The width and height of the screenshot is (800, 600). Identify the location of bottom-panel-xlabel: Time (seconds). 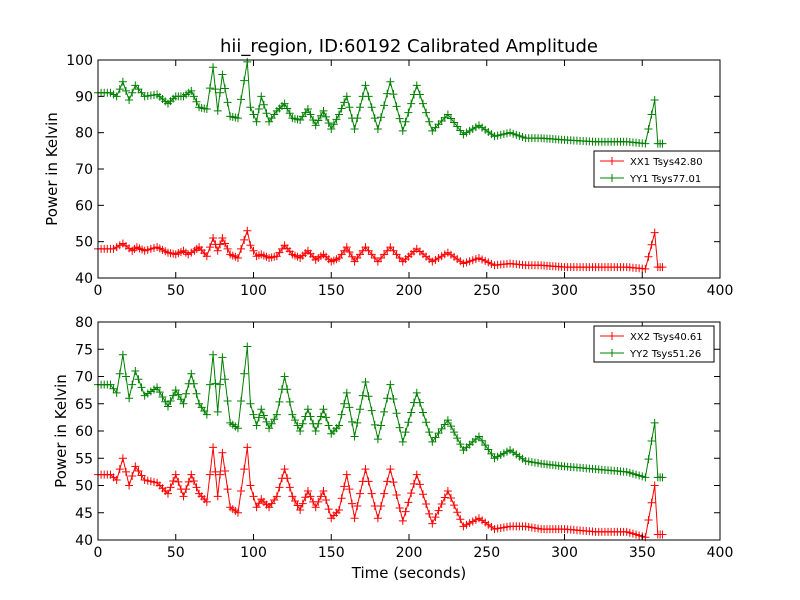
(409, 573).